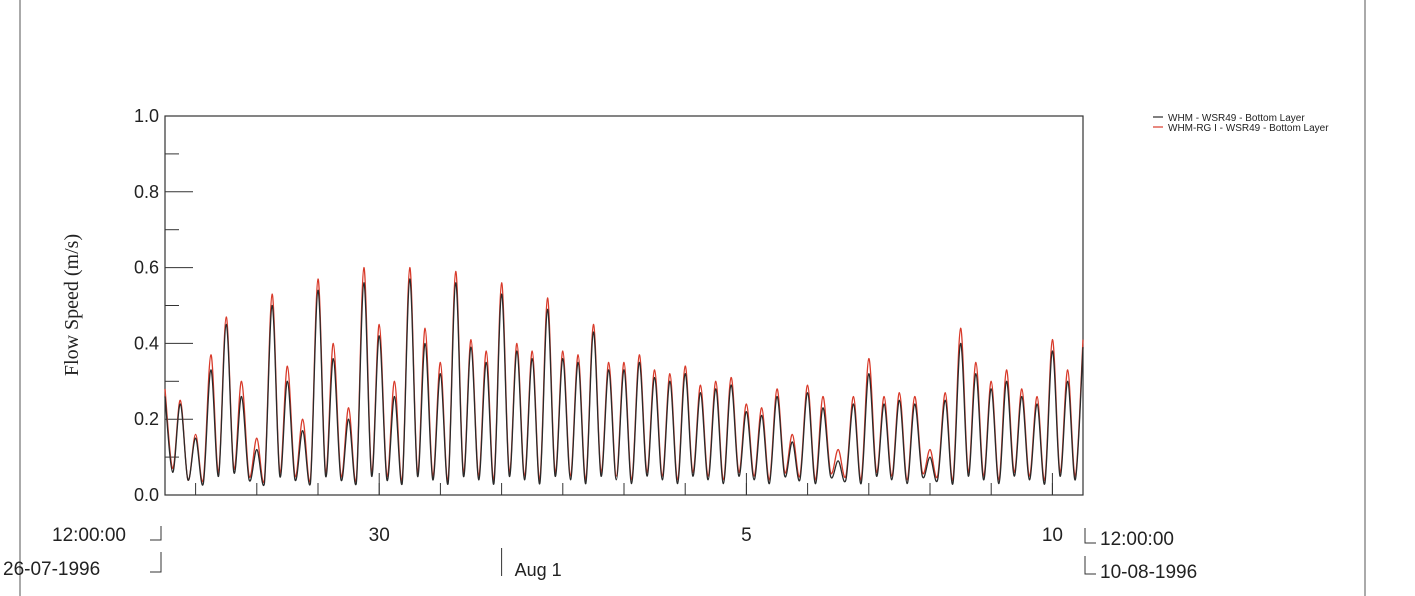  I want to click on y-tick-label-4: 0.8, so click(146, 192).